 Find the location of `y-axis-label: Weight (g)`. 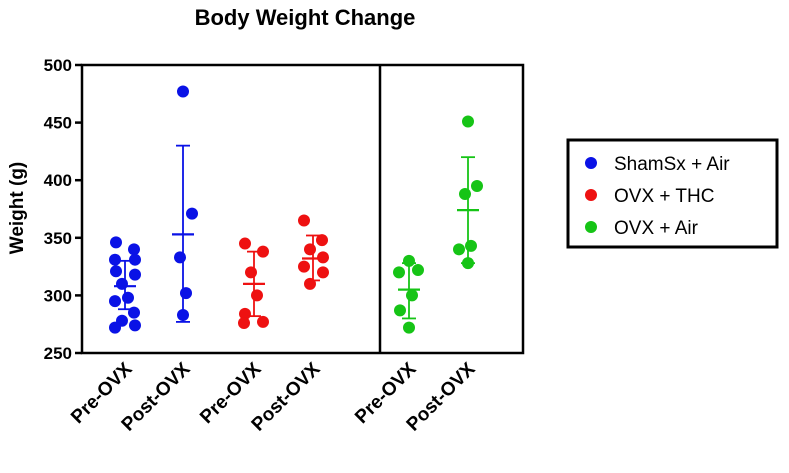

y-axis-label: Weight (g) is located at coordinates (17, 208).